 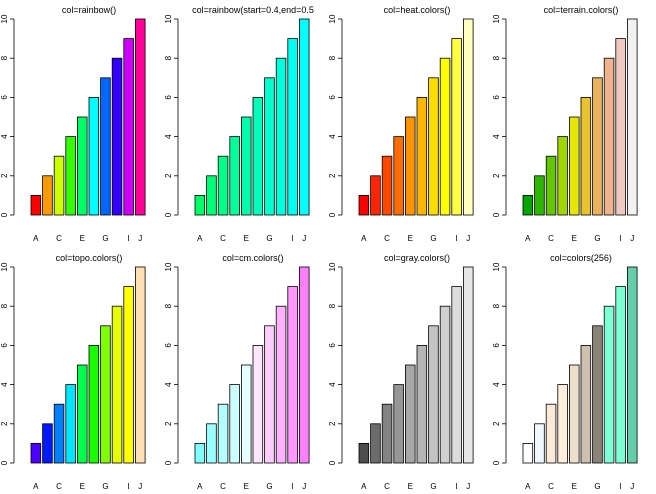 I want to click on chart-title: col=rainbow(), so click(x=89, y=10).